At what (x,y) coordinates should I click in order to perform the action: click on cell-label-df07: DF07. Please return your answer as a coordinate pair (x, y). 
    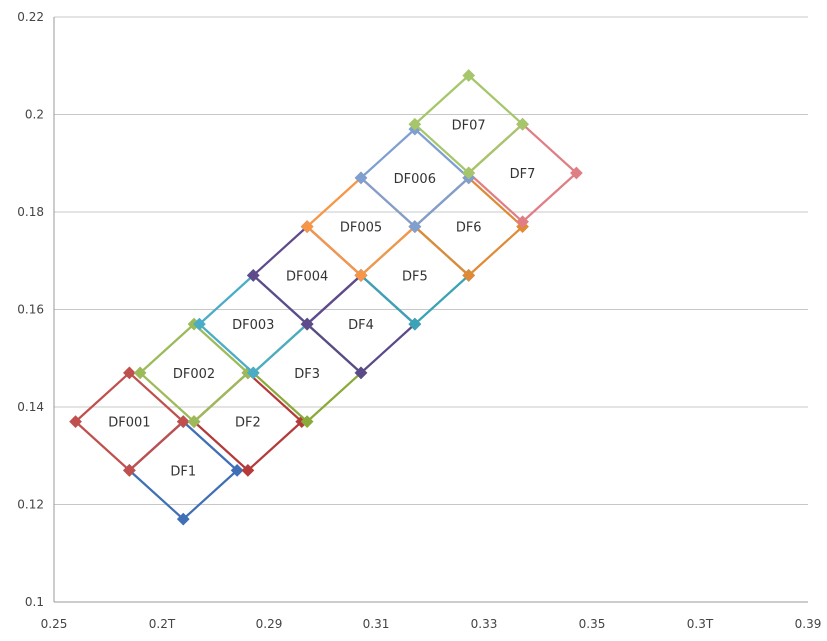
    Looking at the image, I should click on (469, 125).